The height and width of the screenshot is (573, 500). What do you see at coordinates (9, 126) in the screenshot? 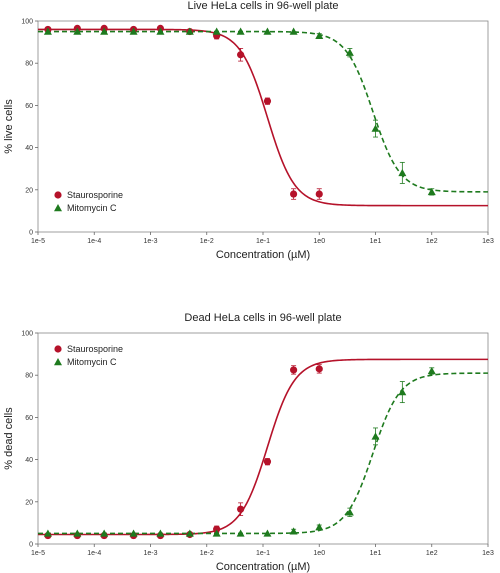
I see `y-axis-label: % live cells` at bounding box center [9, 126].